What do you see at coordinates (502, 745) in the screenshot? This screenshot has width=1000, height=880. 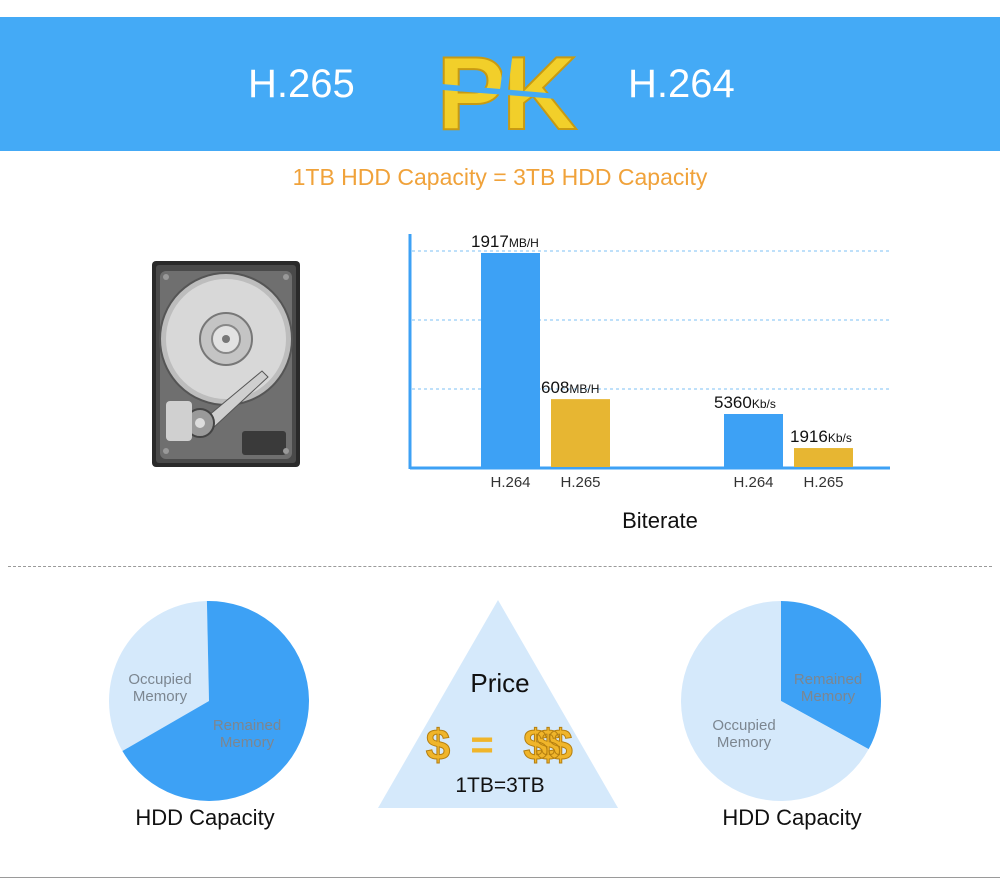 I see `price-money-row: $ = $$$` at bounding box center [502, 745].